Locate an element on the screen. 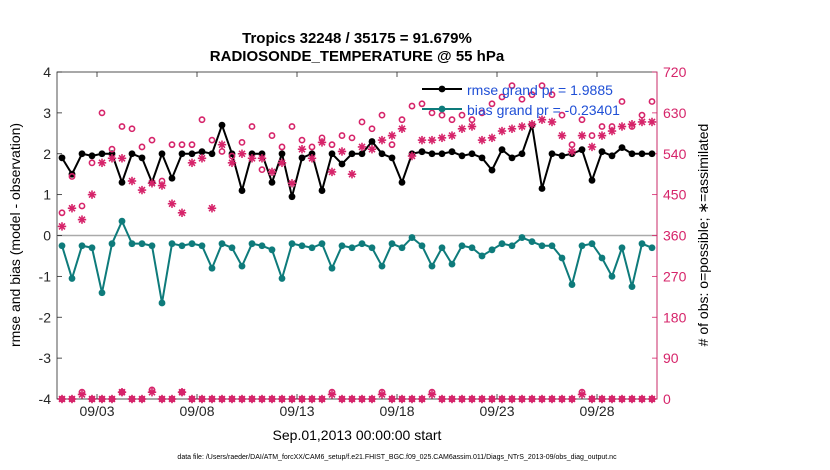  legend-bias-marker is located at coordinates (442, 109).